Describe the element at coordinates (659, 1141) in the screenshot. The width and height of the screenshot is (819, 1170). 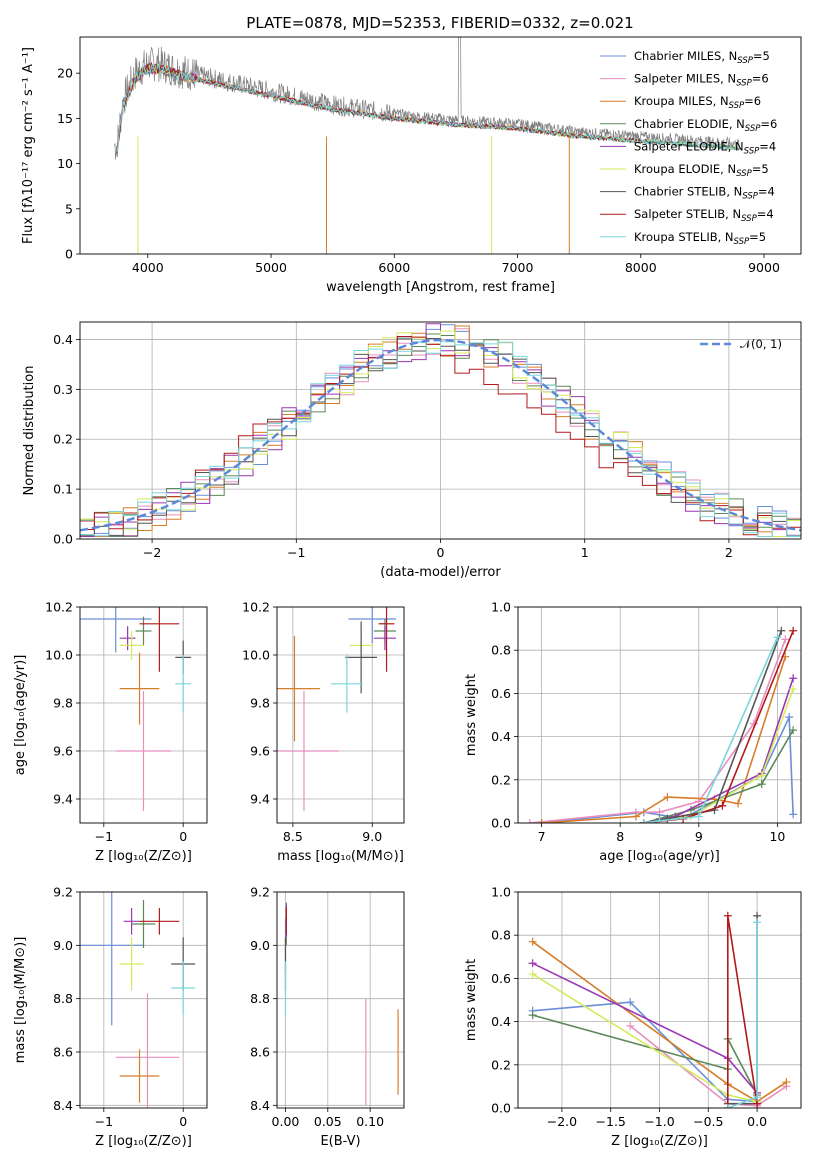
I see `mass_weight_vs_Z-xlabel: Z [log₁₀(Z/Z⊙)]` at that location.